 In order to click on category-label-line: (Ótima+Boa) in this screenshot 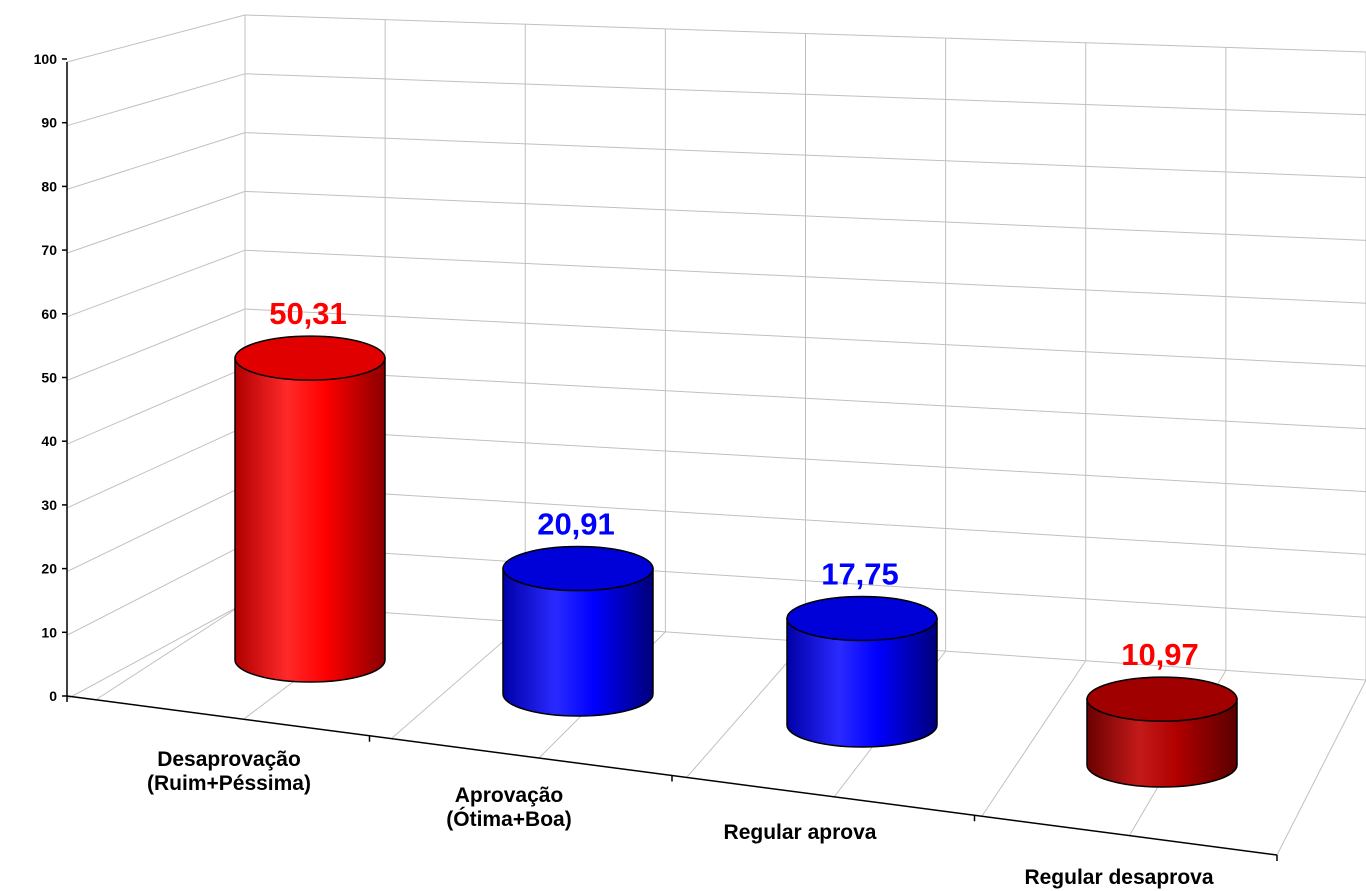, I will do `click(508, 819)`.